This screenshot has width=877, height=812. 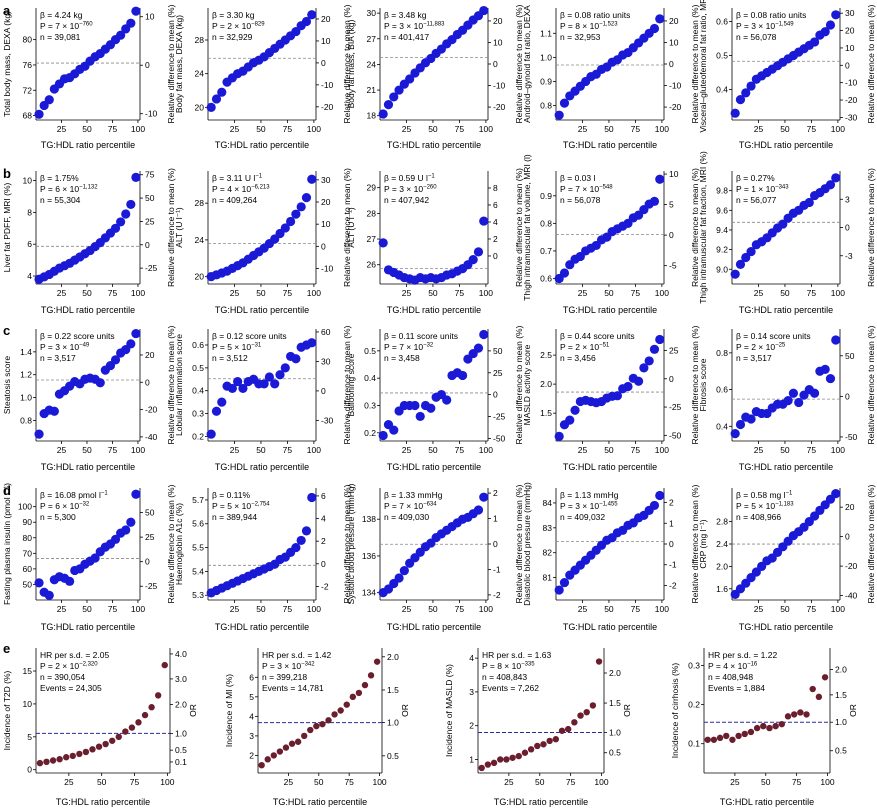 I want to click on y2-tick-label: -10, so click(x=327, y=85).